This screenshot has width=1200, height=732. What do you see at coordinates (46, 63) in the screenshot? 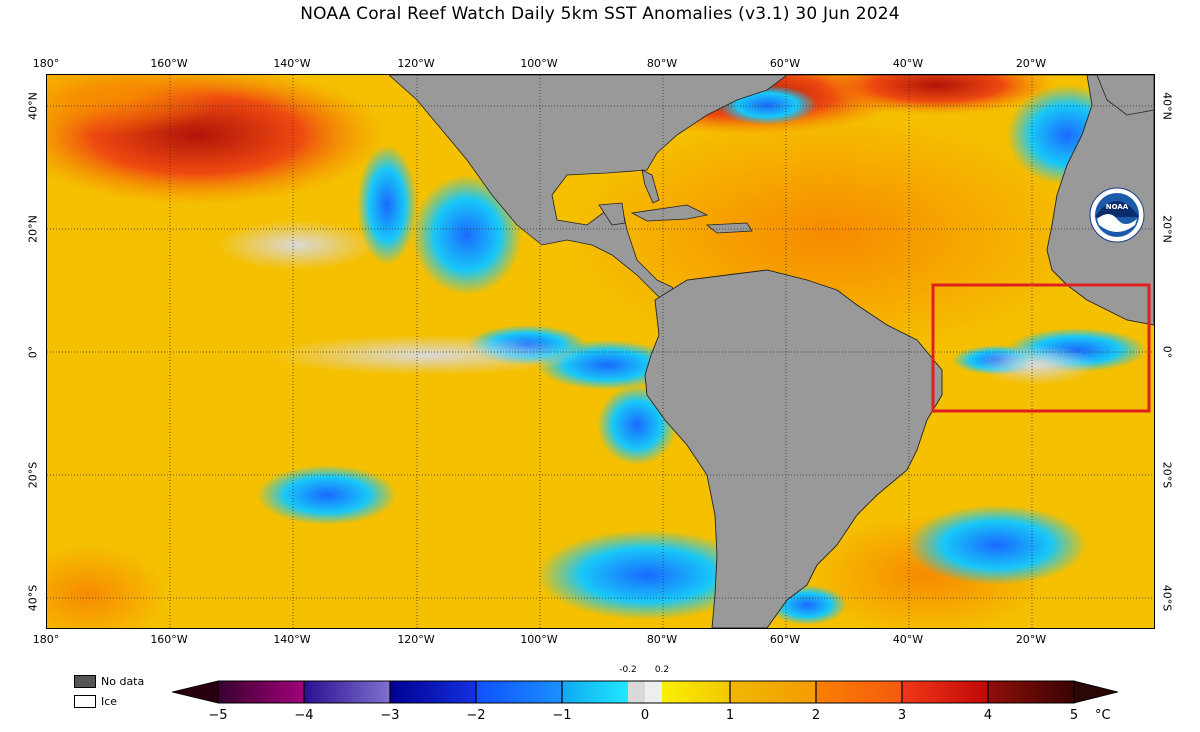
I see `lon-tick-top-180: 180°` at bounding box center [46, 63].